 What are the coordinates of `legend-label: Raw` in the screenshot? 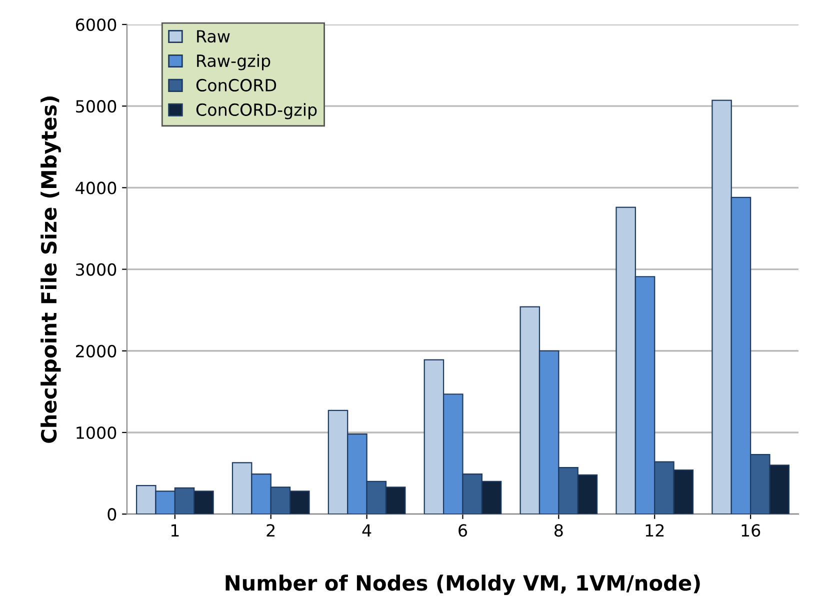 It's located at (213, 36).